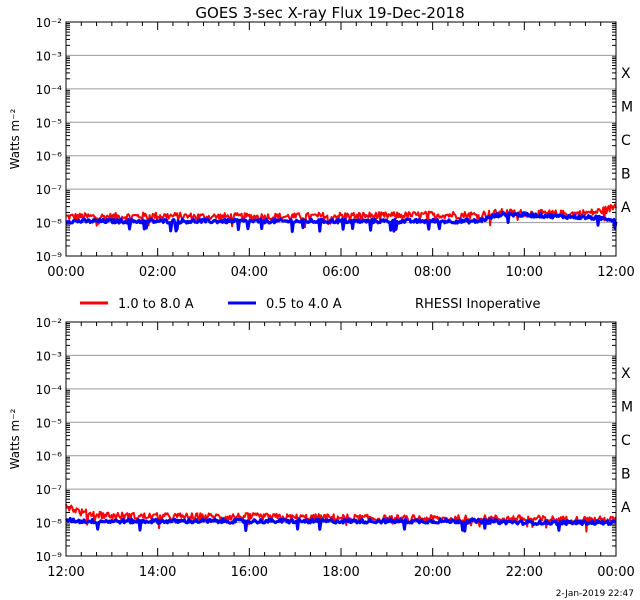 This screenshot has width=640, height=600. I want to click on x-tick-label: 20:00, so click(432, 572).